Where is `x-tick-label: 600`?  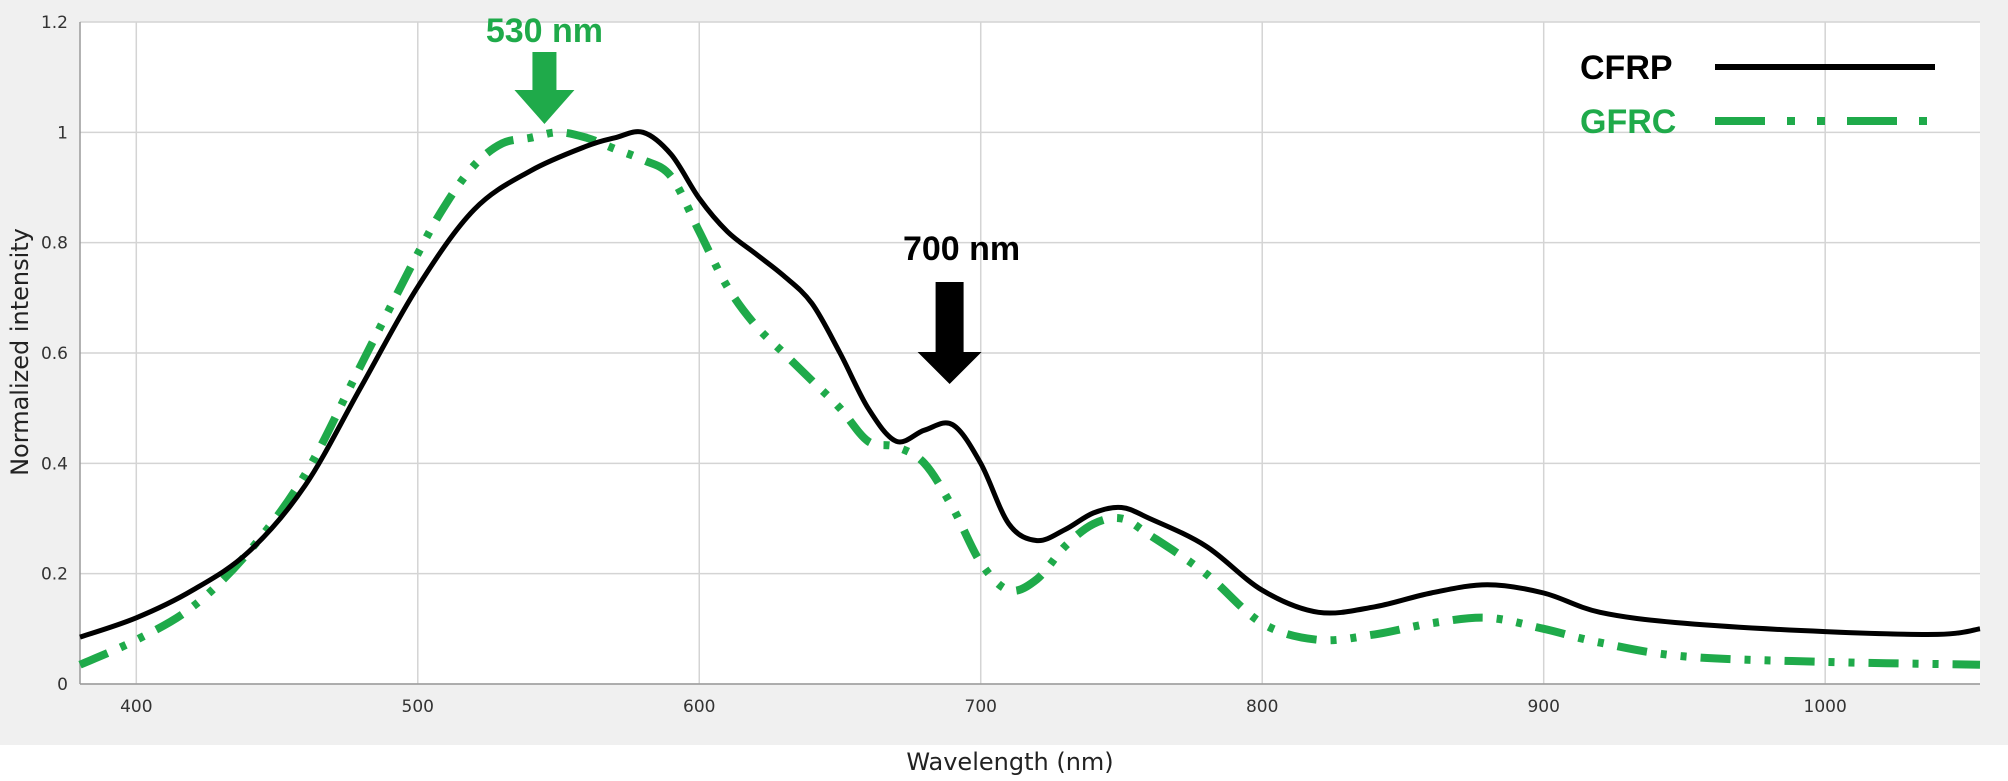
x-tick-label: 600 is located at coordinates (699, 707).